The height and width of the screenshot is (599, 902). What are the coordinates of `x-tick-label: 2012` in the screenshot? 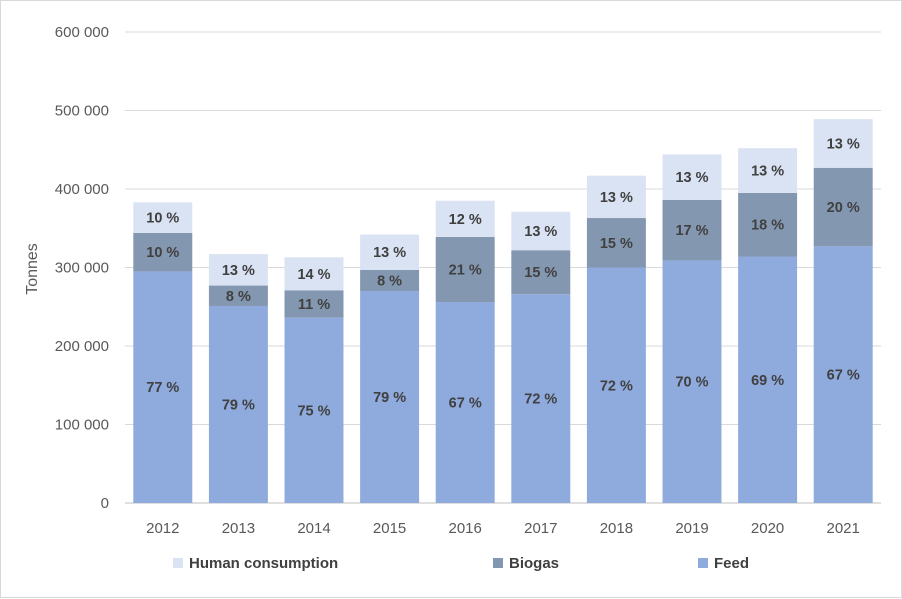 It's located at (162, 528).